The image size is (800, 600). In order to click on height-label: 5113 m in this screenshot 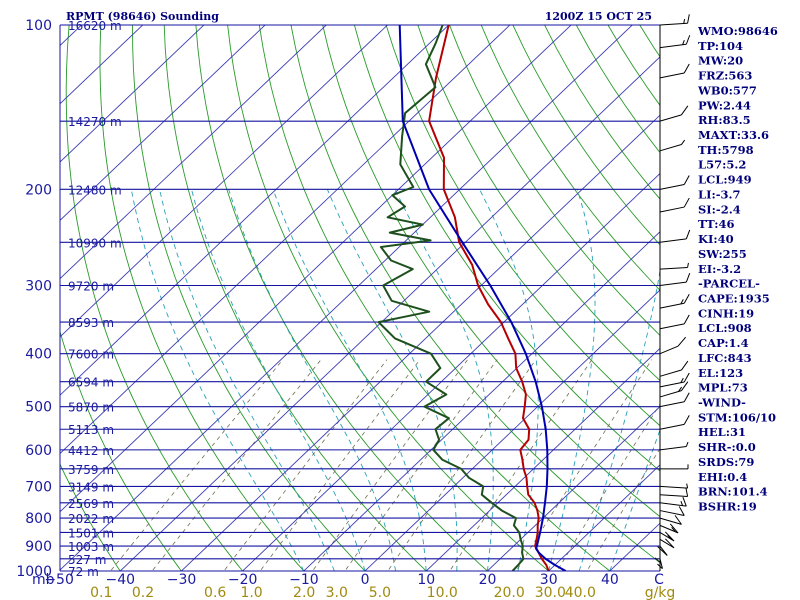, I will do `click(91, 430)`.